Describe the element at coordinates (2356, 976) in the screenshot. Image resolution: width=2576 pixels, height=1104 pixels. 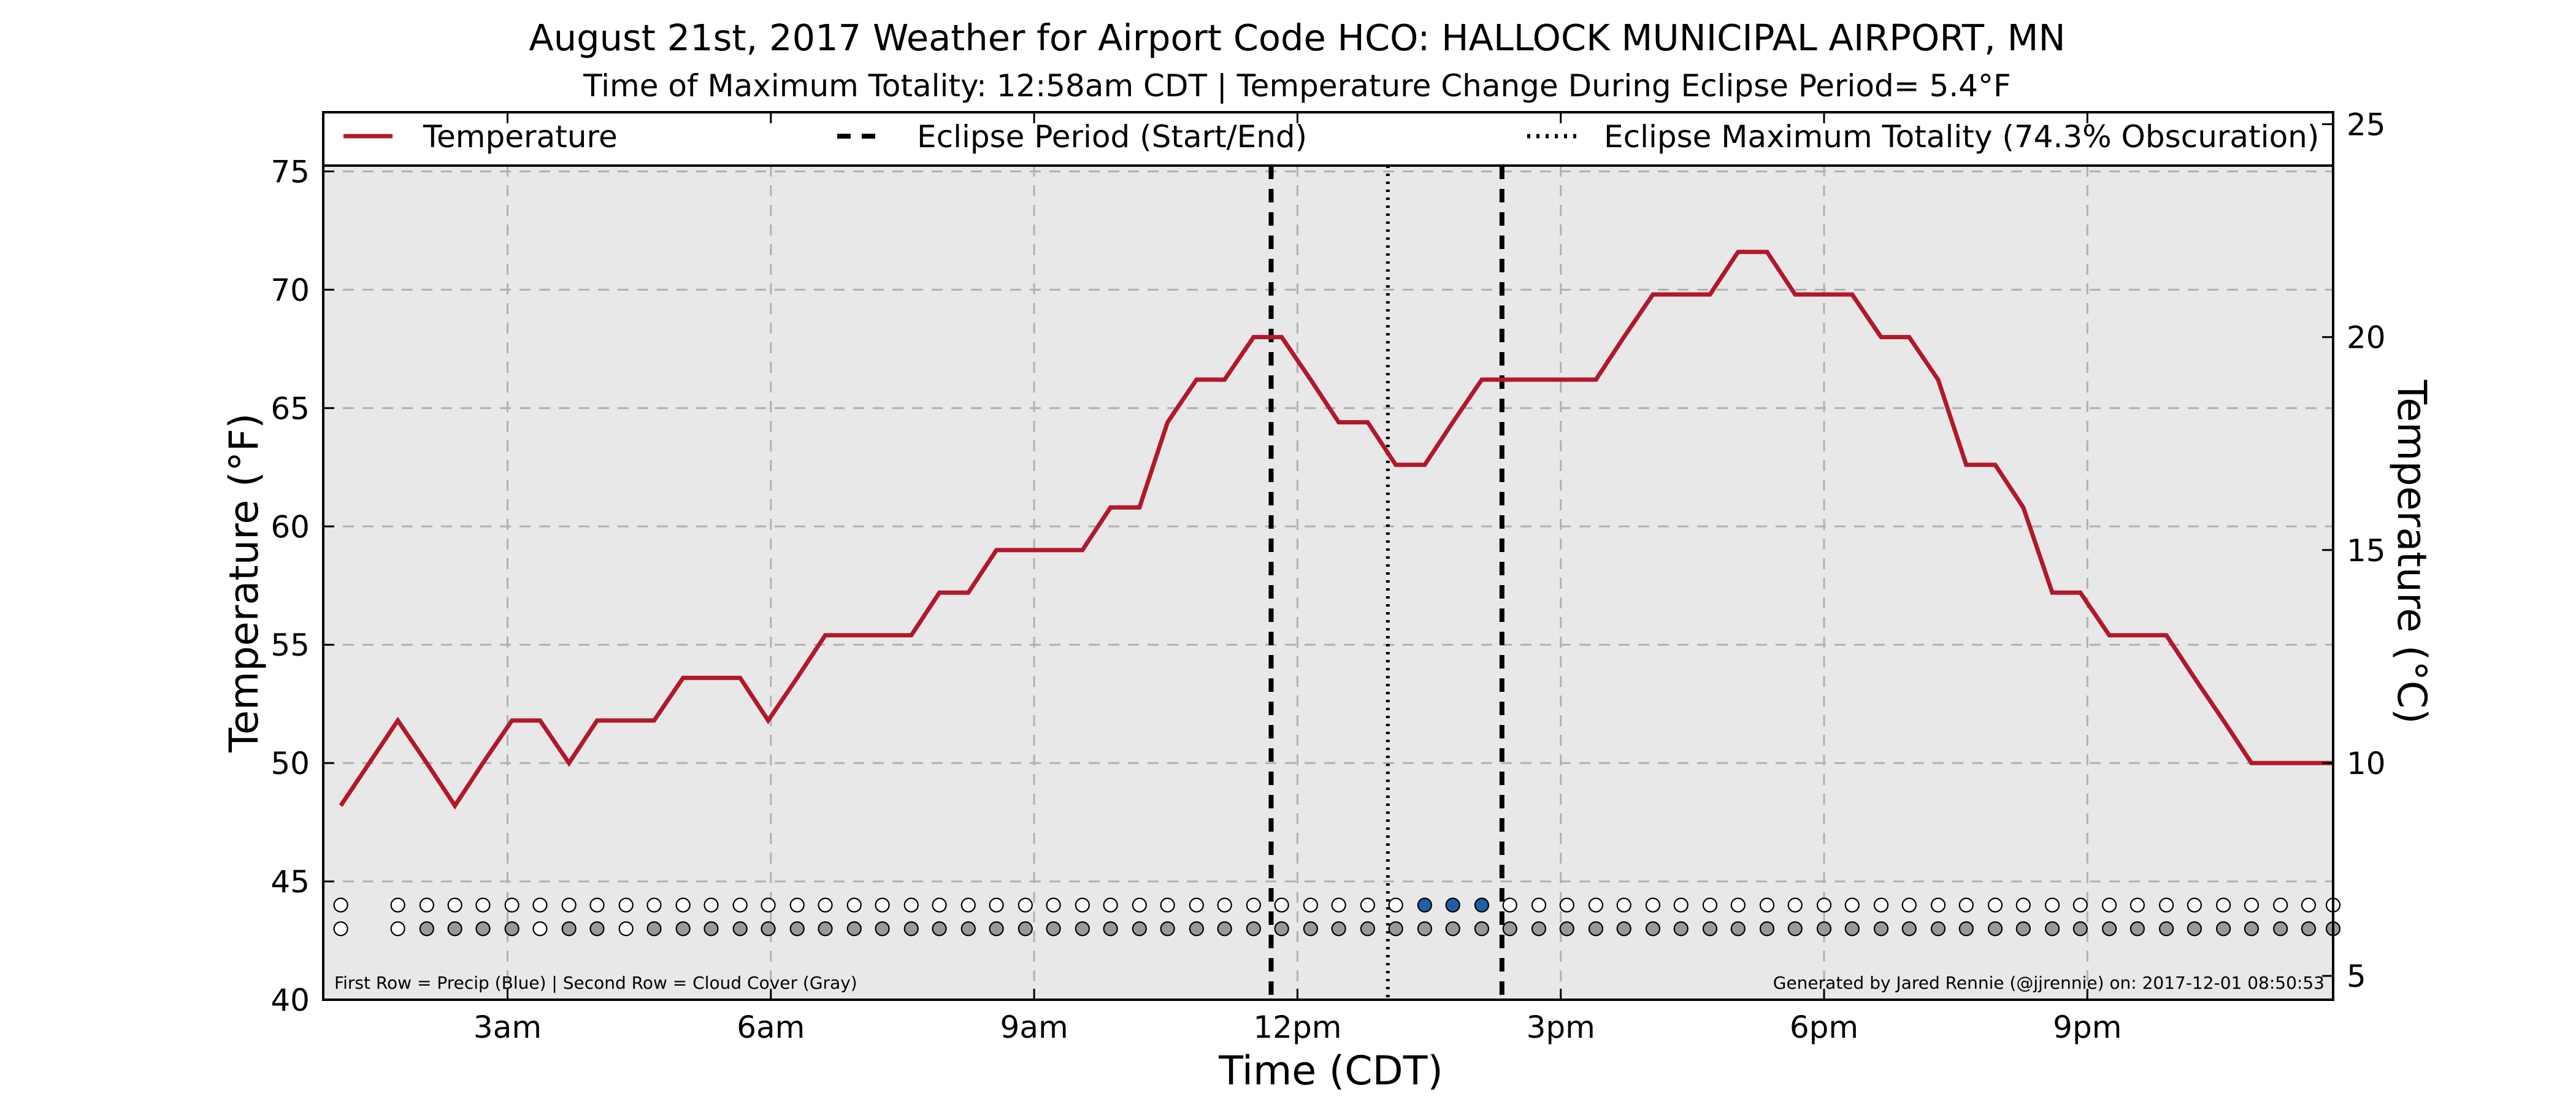
I see `y2-tick-label: 5` at that location.